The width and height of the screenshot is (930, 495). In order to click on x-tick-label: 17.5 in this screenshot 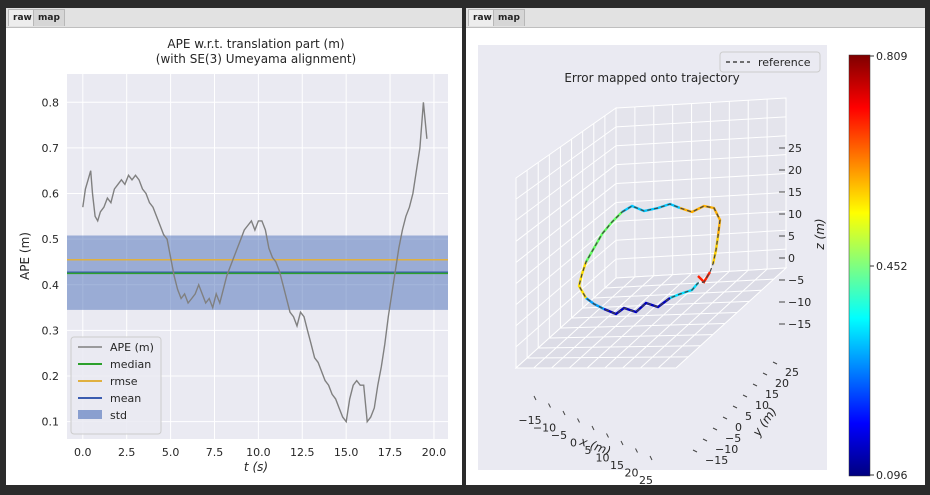, I will do `click(390, 452)`.